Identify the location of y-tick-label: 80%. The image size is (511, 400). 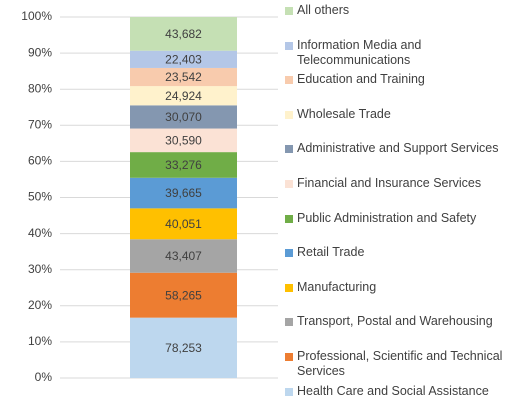
(40, 88).